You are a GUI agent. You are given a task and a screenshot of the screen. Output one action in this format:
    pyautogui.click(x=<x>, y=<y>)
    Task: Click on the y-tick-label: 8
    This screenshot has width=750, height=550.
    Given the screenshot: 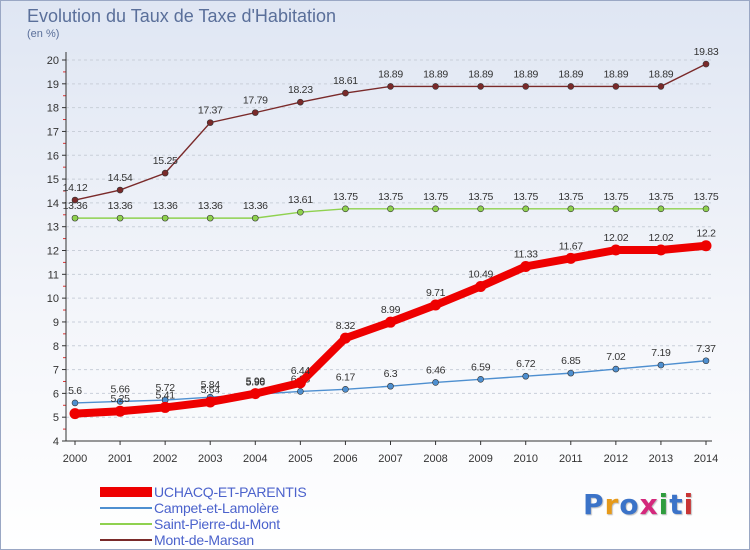 What is the action you would take?
    pyautogui.click(x=56, y=347)
    